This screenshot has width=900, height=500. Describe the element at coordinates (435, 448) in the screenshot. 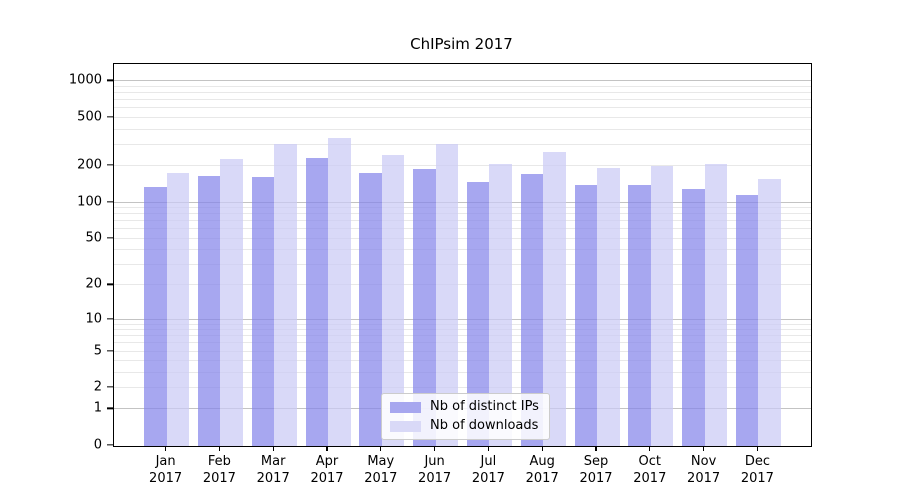

I see `x-tick-mark-jun` at that location.